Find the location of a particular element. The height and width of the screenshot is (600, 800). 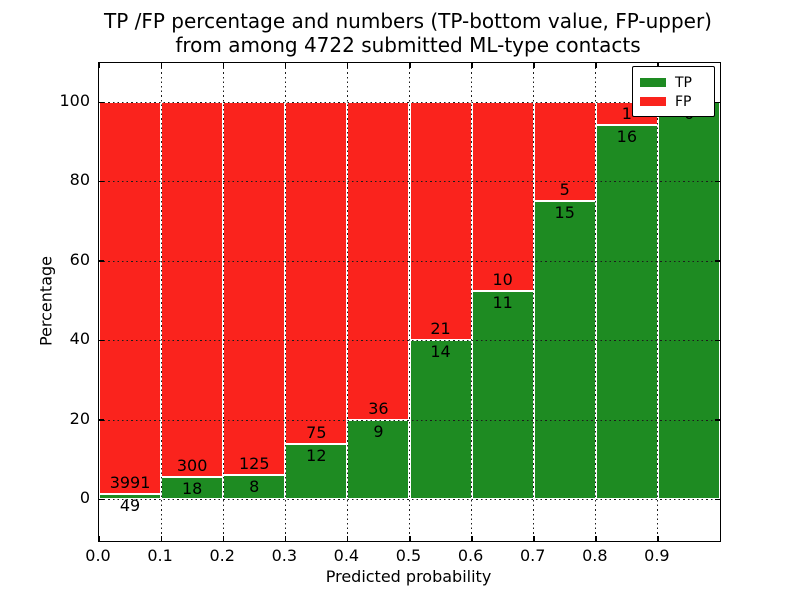

bar-label-fp: 21 is located at coordinates (440, 329).